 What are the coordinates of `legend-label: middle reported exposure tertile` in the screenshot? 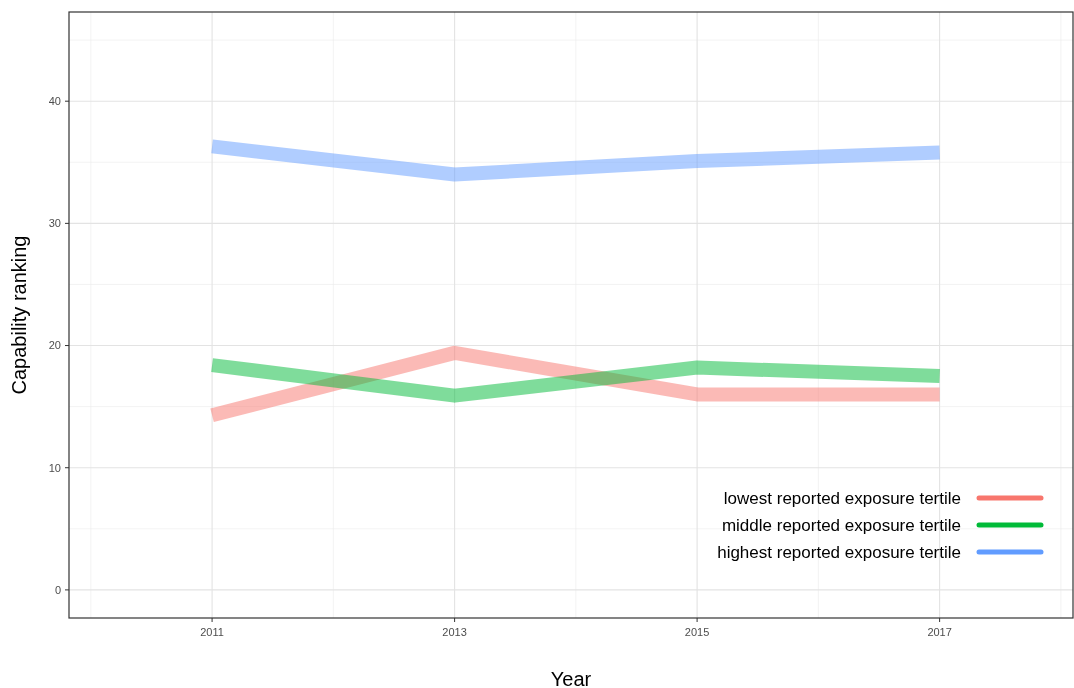 It's located at (841, 525).